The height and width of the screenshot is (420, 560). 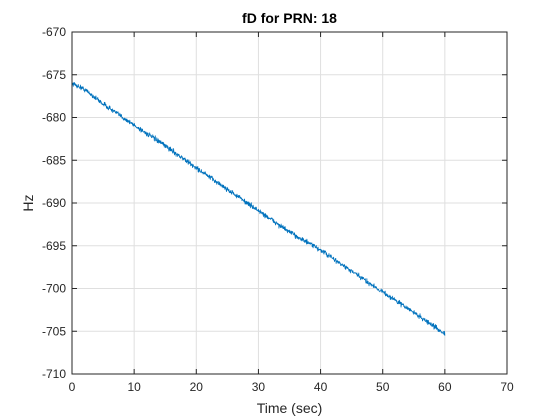 What do you see at coordinates (54, 374) in the screenshot?
I see `y-tick-label: -710` at bounding box center [54, 374].